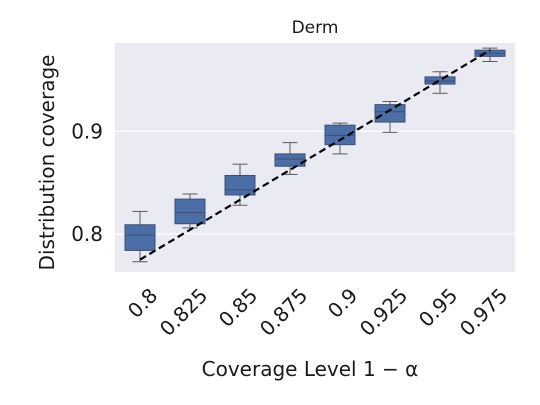 This screenshot has width=540, height=405. Describe the element at coordinates (490, 54) in the screenshot. I see `box-0.975` at that location.